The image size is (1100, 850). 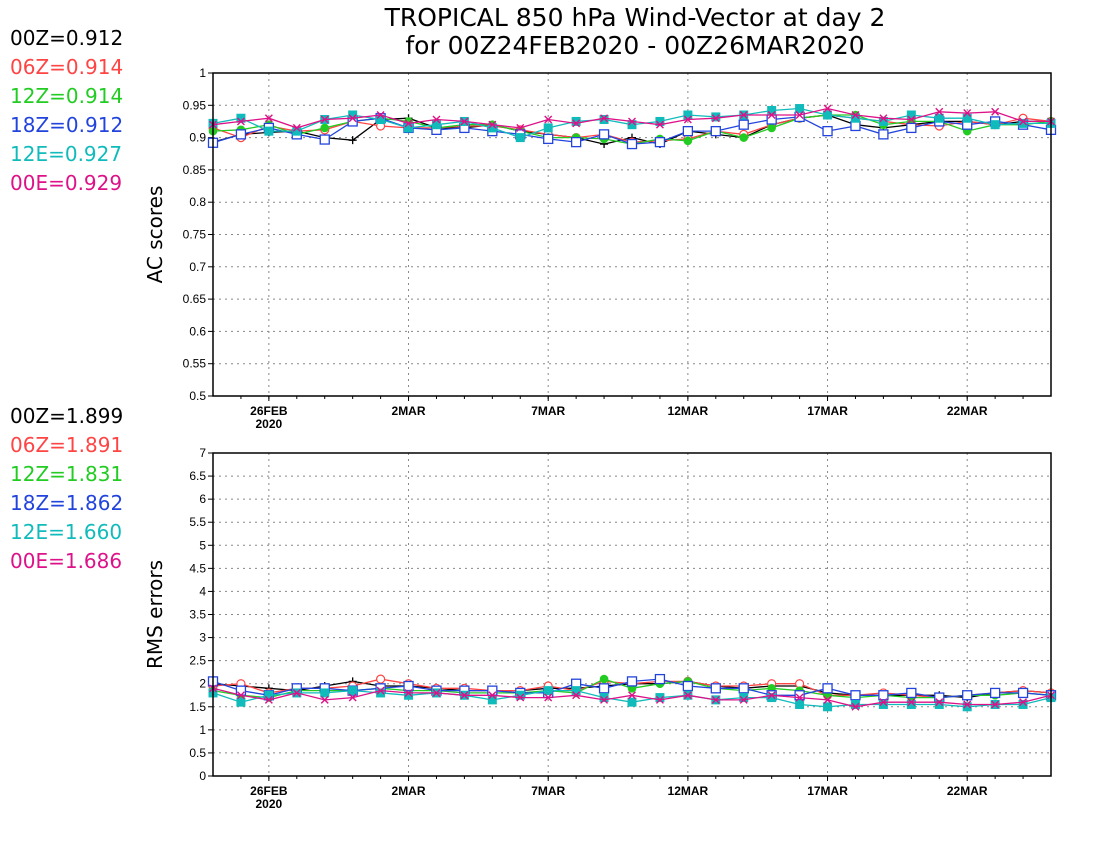 I want to click on ac-series-00z-point, so click(x=352, y=140).